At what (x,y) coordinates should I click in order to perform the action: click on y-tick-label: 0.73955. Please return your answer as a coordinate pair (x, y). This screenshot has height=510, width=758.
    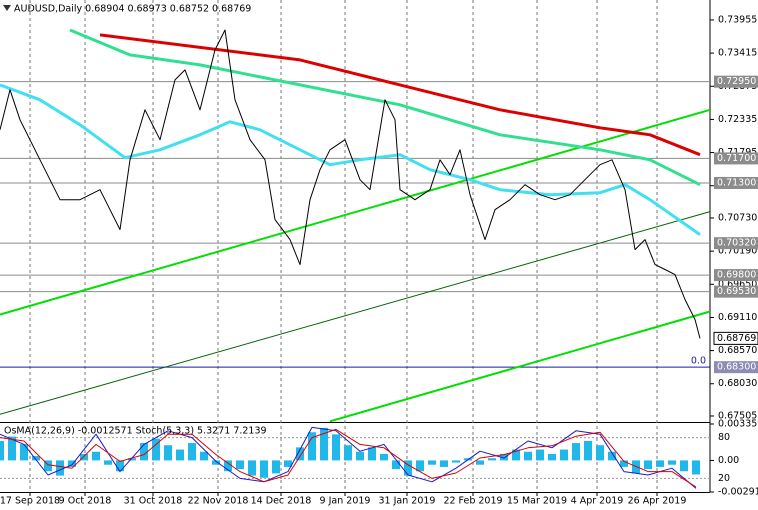
    Looking at the image, I should click on (737, 19).